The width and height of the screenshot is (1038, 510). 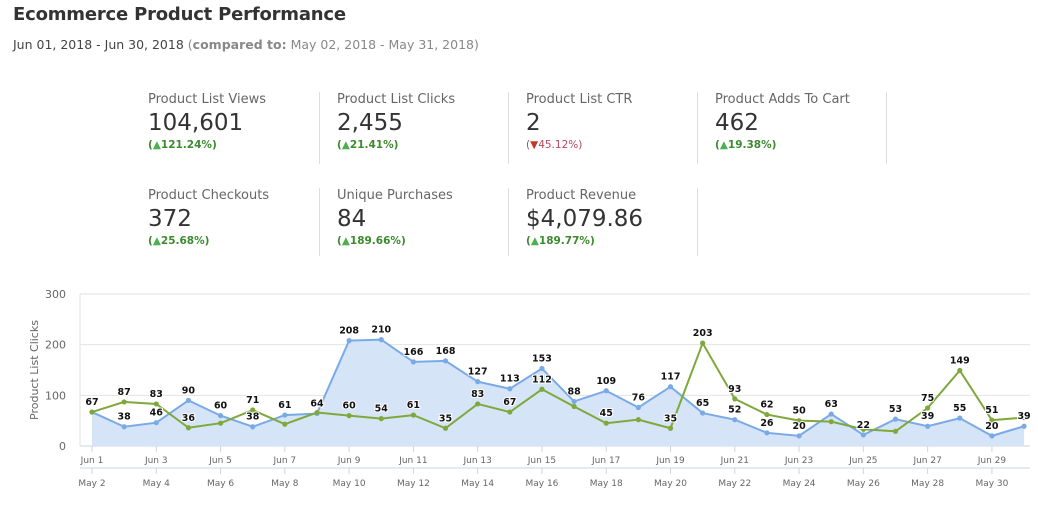 What do you see at coordinates (55, 294) in the screenshot?
I see `y-tick-label: 300` at bounding box center [55, 294].